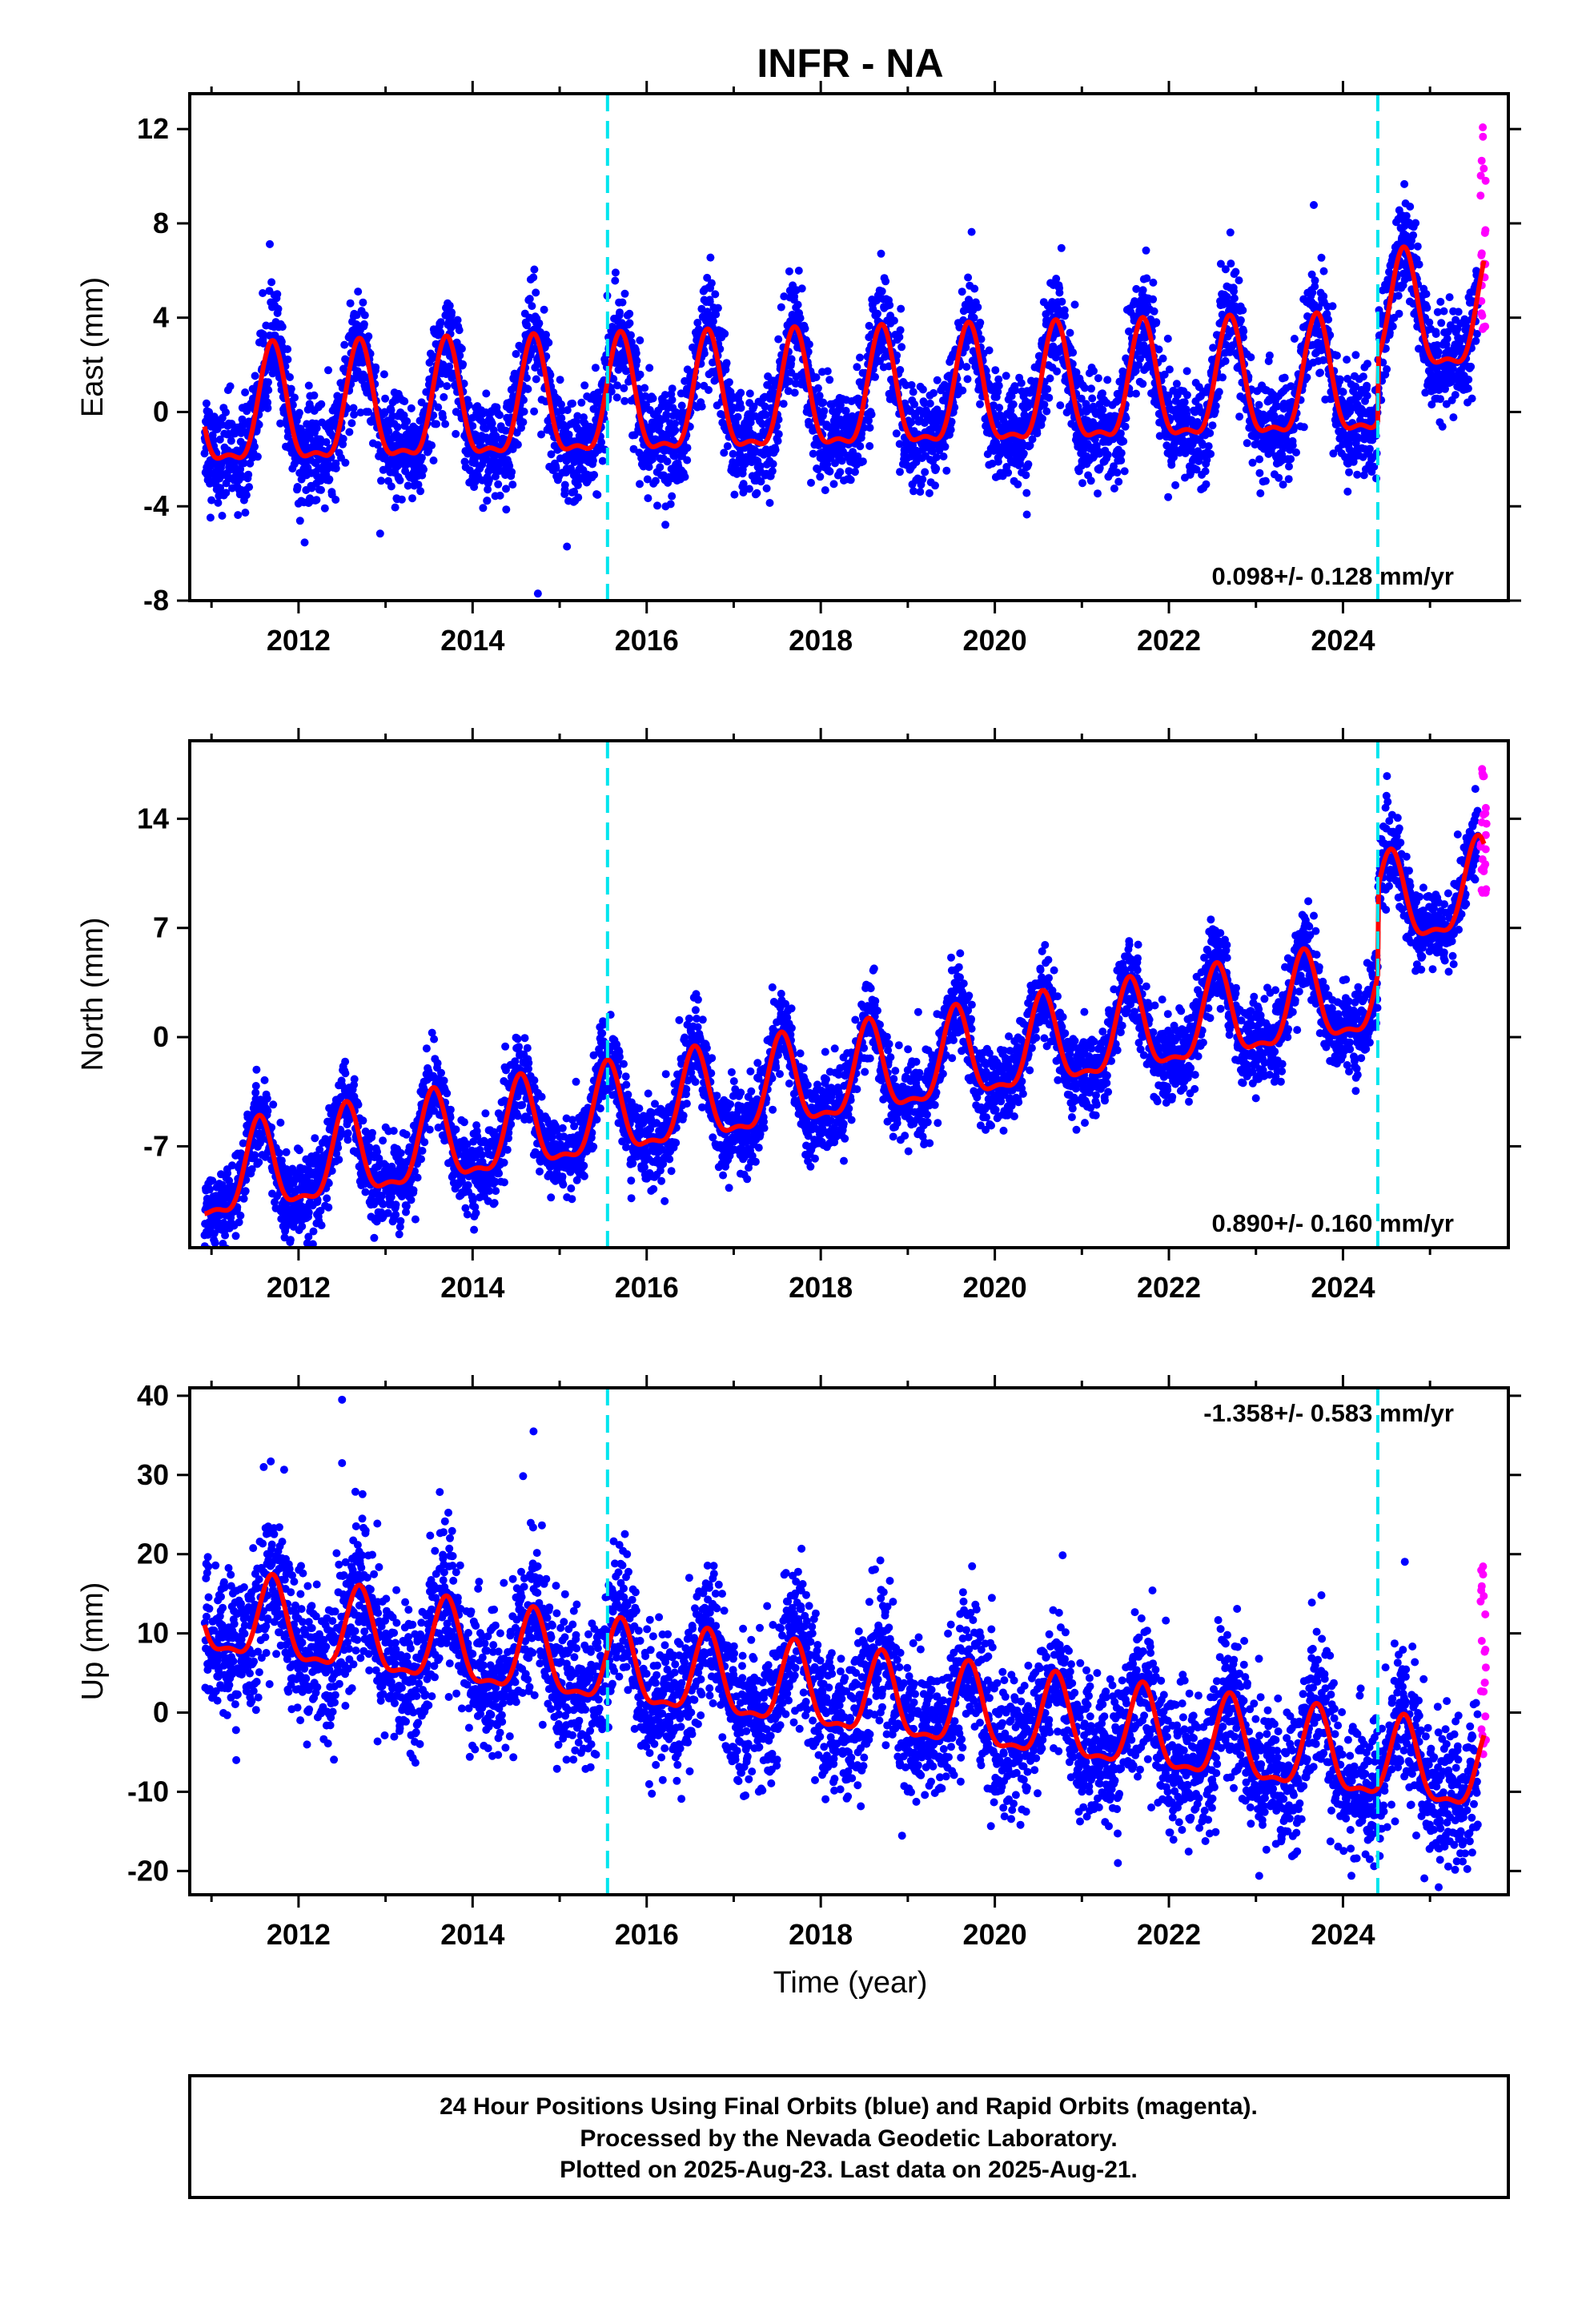 This screenshot has height=2324, width=1582. I want to click on rapid-orbit-point, so click(1484, 168).